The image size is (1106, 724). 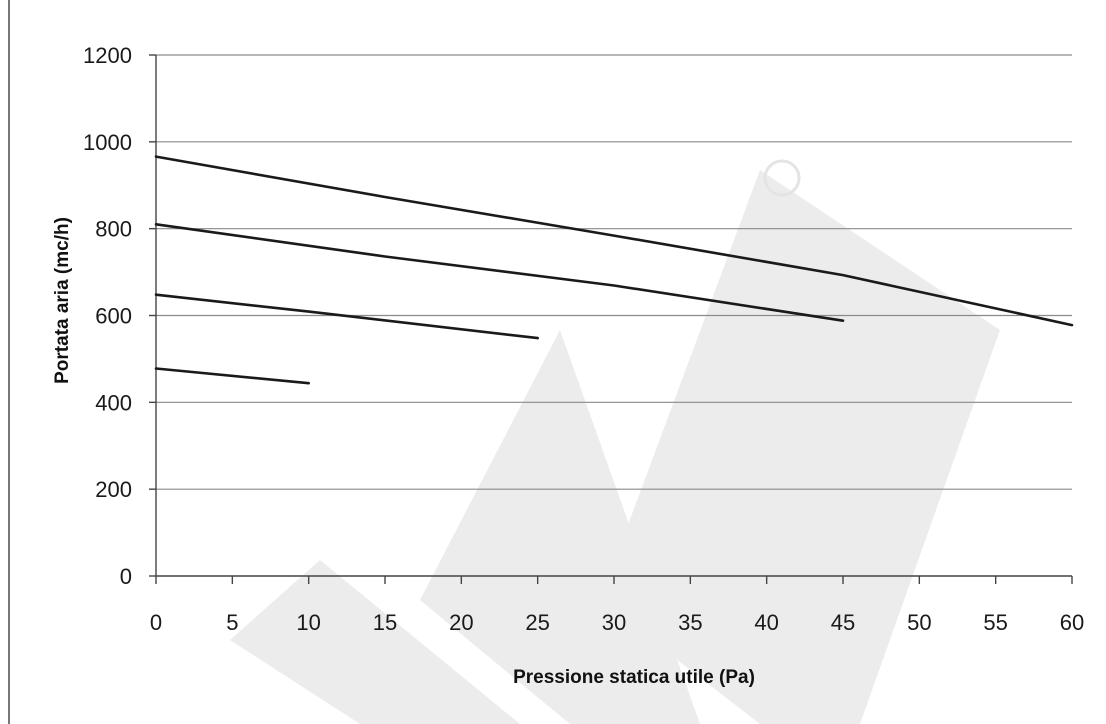 I want to click on tick-label-x-20: 20, so click(x=461, y=622).